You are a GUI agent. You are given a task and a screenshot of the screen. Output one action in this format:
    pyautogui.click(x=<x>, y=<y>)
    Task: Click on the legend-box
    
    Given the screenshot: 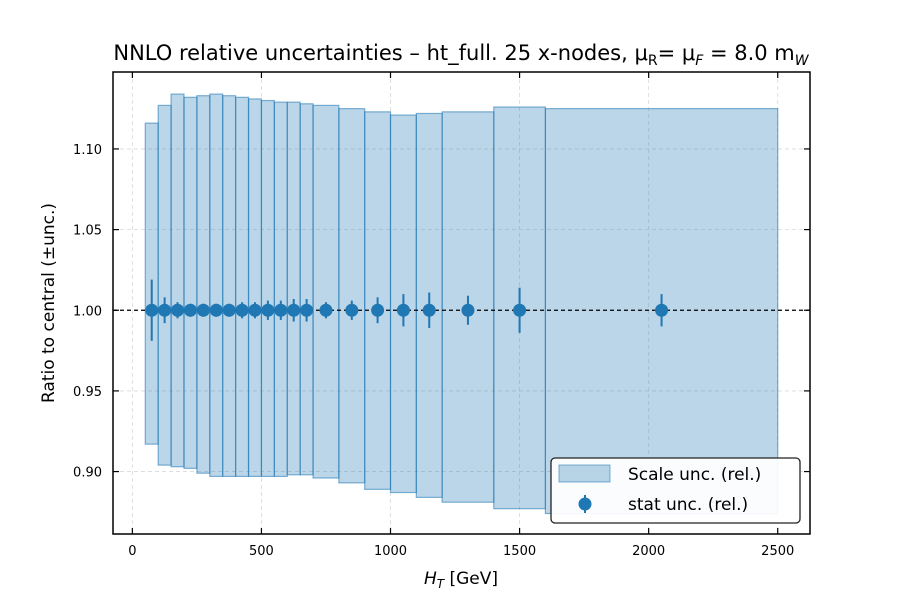 What is the action you would take?
    pyautogui.click(x=675, y=490)
    